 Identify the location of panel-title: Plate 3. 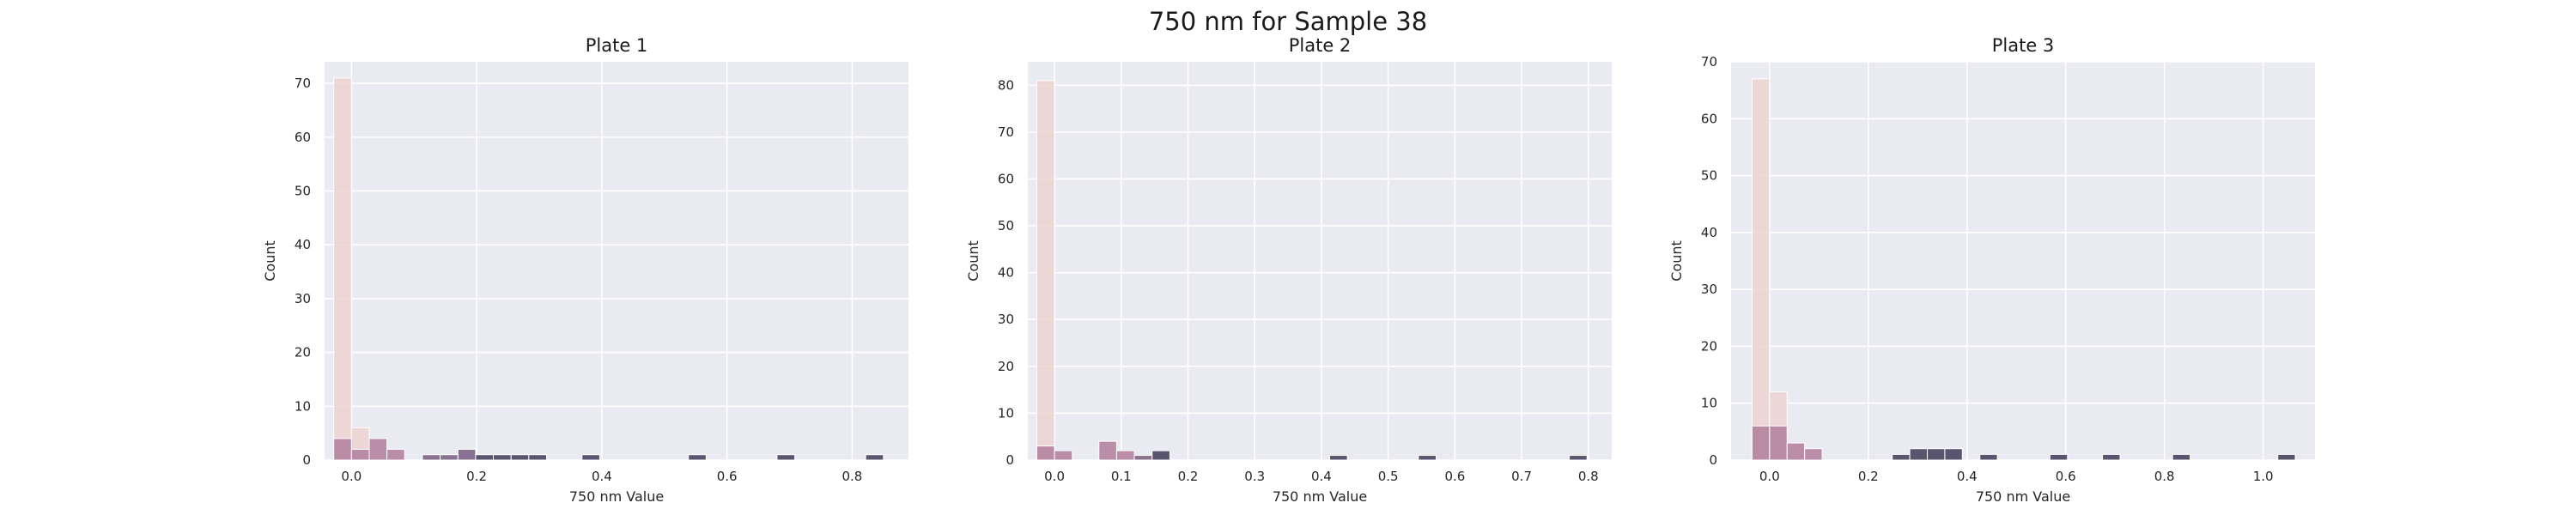
(2024, 45).